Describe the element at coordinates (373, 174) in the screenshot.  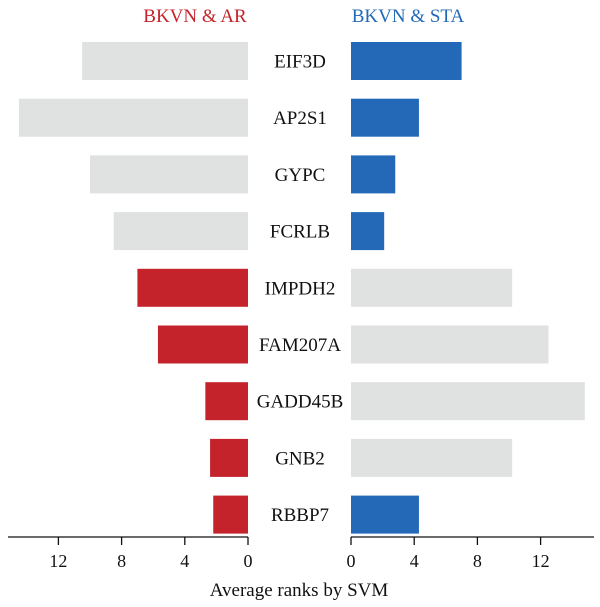
I see `right-bar-gypc` at that location.